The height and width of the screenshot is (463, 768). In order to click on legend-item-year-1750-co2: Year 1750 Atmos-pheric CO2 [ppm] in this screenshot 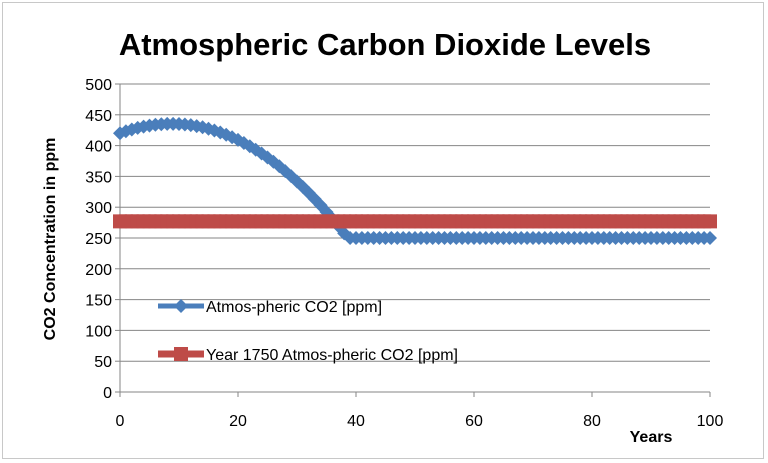, I will do `click(308, 355)`.